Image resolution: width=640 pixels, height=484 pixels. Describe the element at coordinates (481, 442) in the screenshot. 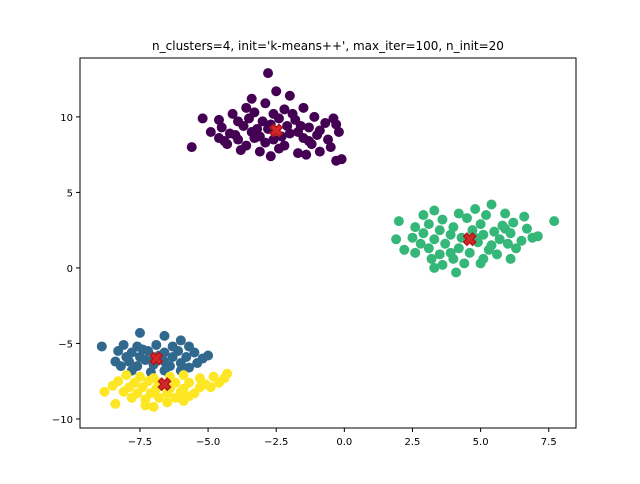

I see `x-tick-label: 5.0` at that location.